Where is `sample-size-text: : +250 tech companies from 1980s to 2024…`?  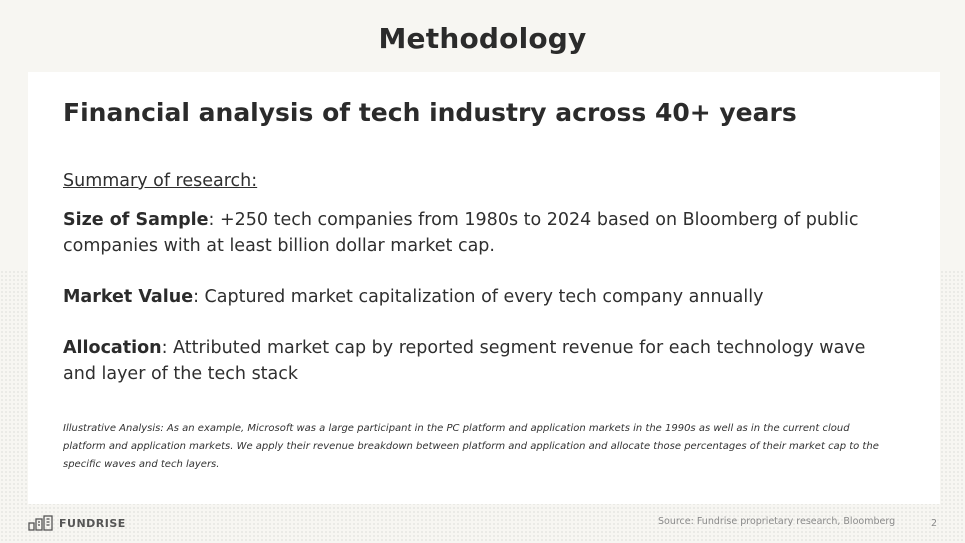 sample-size-text: : +250 tech companies from 1980s to 2024… is located at coordinates (461, 233).